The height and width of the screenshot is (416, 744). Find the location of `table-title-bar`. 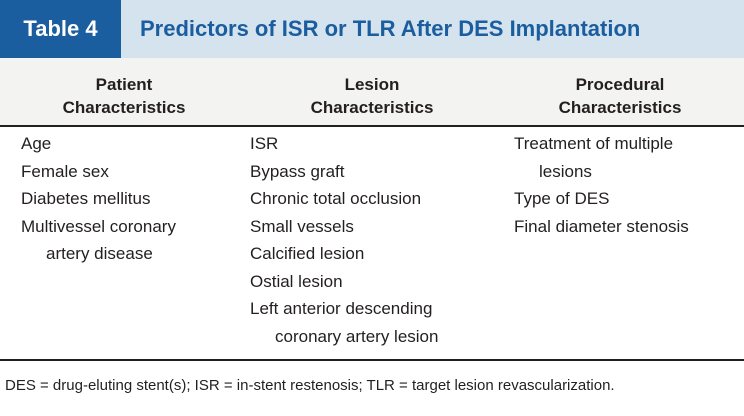

table-title-bar is located at coordinates (372, 29).